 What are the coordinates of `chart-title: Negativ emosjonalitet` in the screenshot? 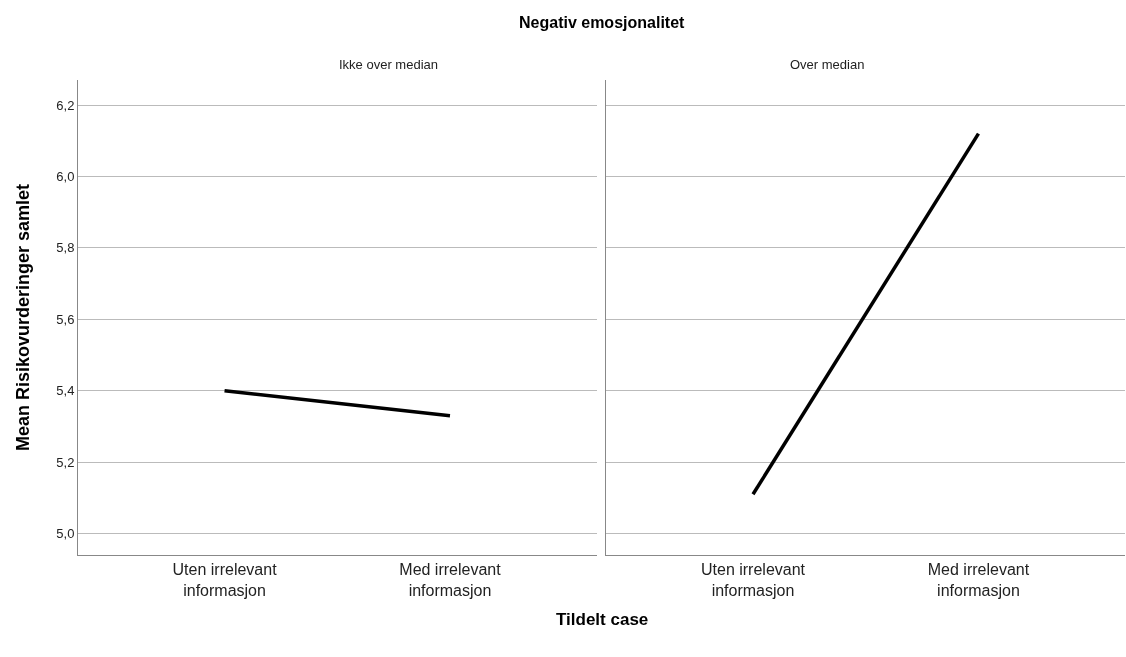 It's located at (602, 22).